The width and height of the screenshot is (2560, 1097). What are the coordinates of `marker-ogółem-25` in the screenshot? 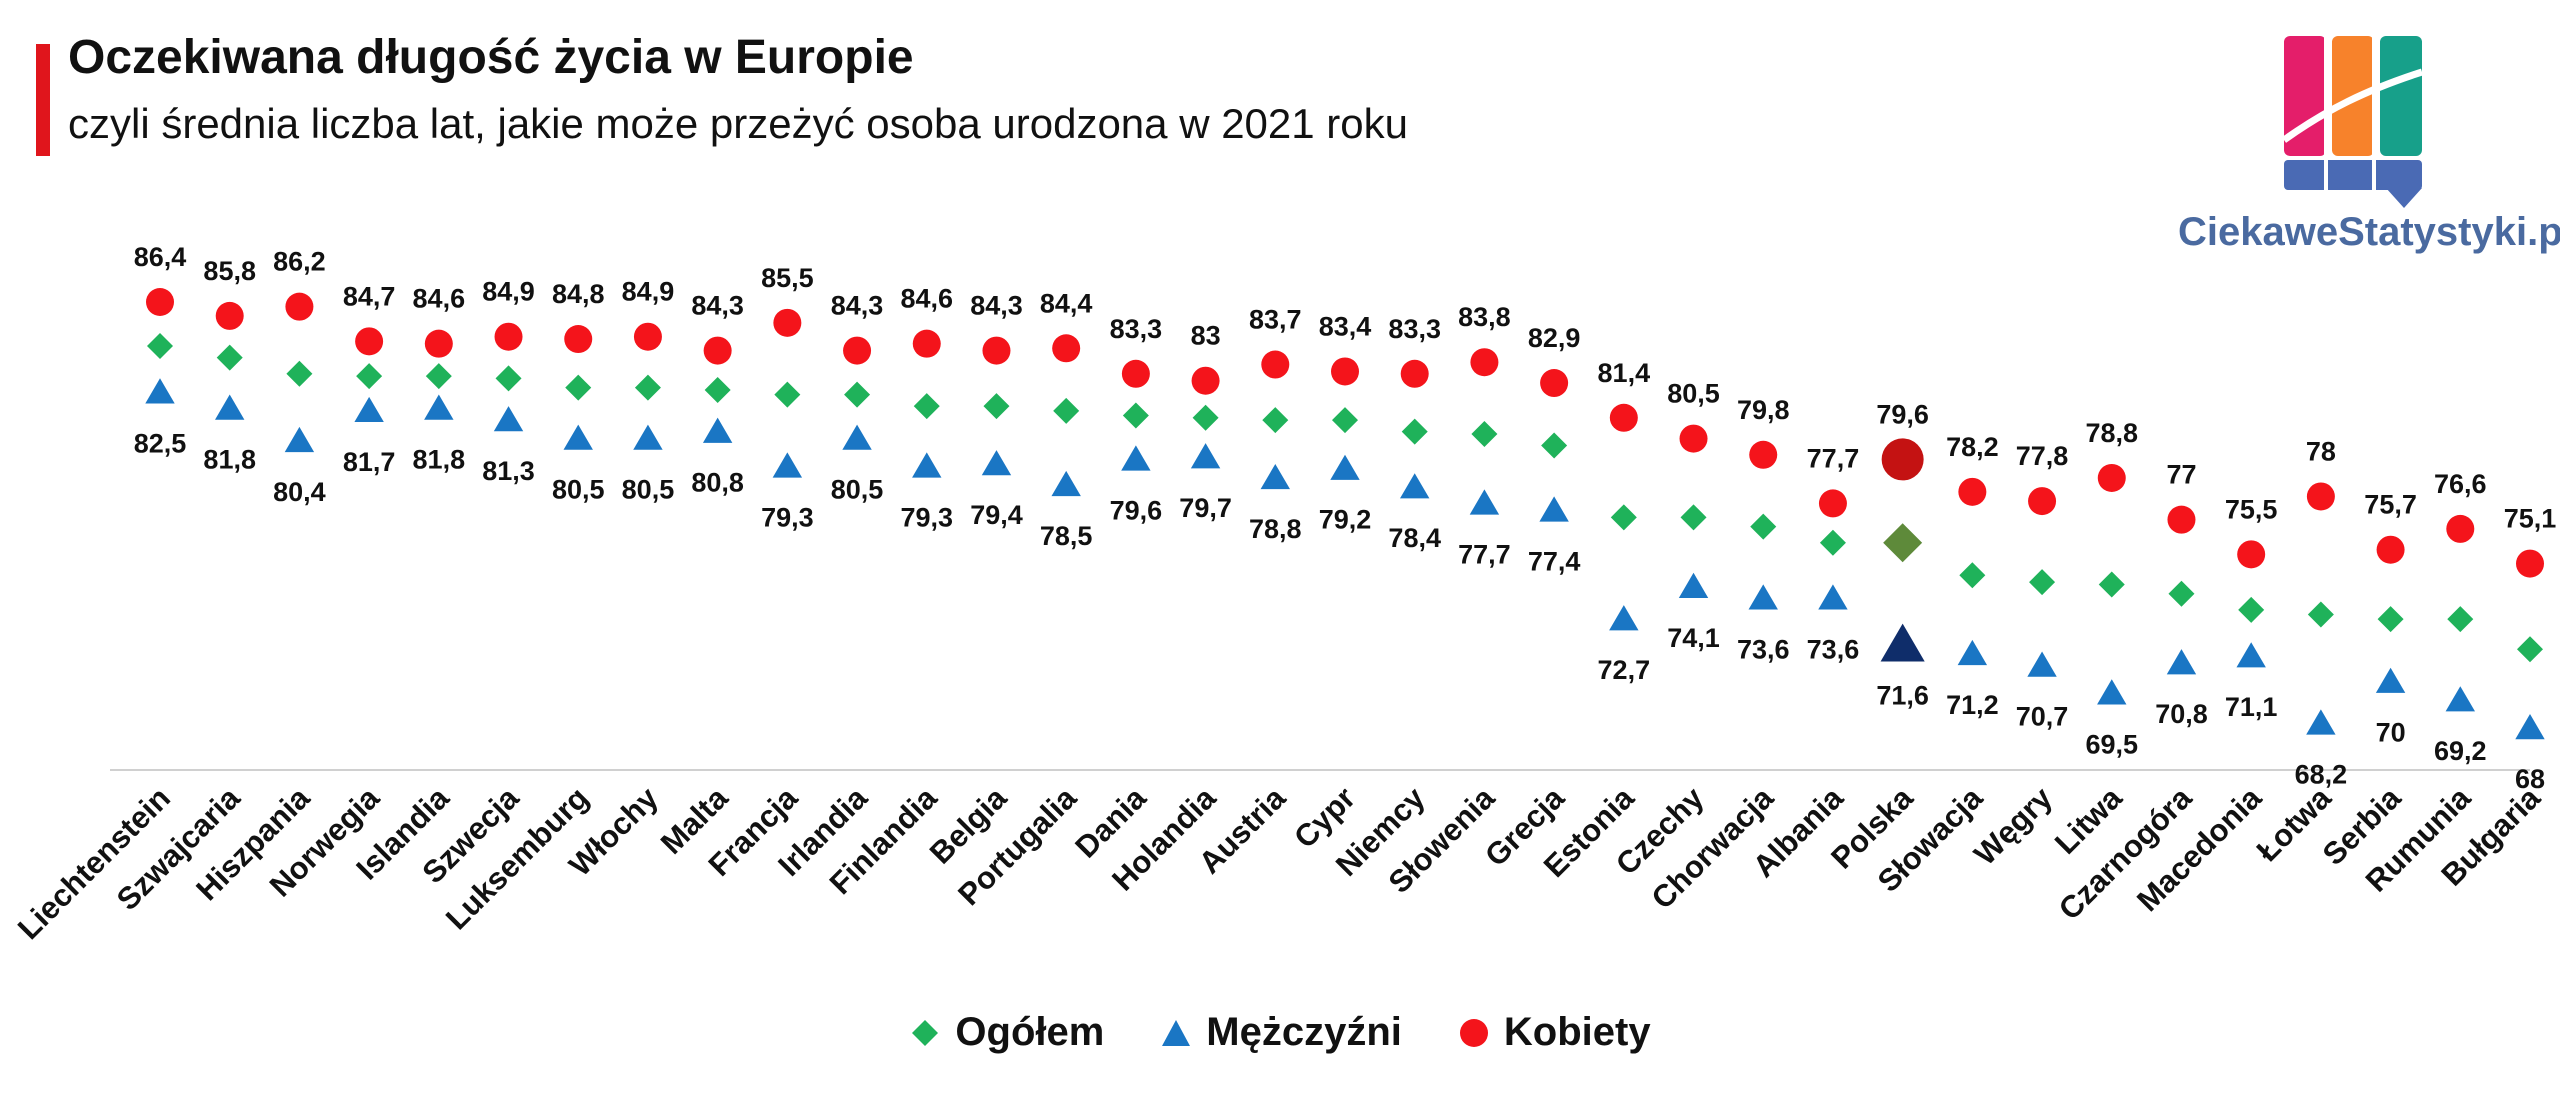 It's located at (1903, 543).